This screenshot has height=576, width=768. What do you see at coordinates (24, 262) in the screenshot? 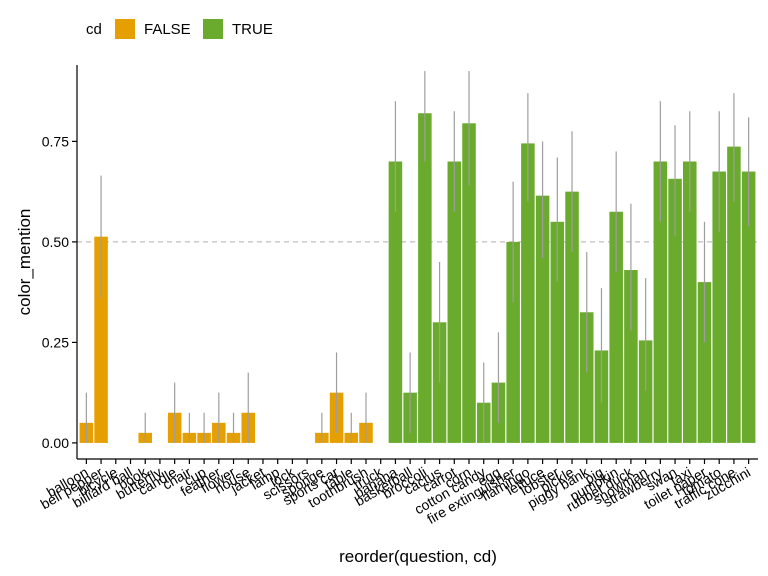
I see `y-axis-title: color_mention` at bounding box center [24, 262].